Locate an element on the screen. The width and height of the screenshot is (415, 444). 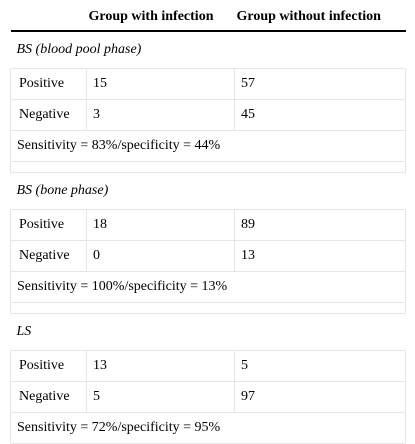
section-title: BS (bone phase) is located at coordinates (208, 191).